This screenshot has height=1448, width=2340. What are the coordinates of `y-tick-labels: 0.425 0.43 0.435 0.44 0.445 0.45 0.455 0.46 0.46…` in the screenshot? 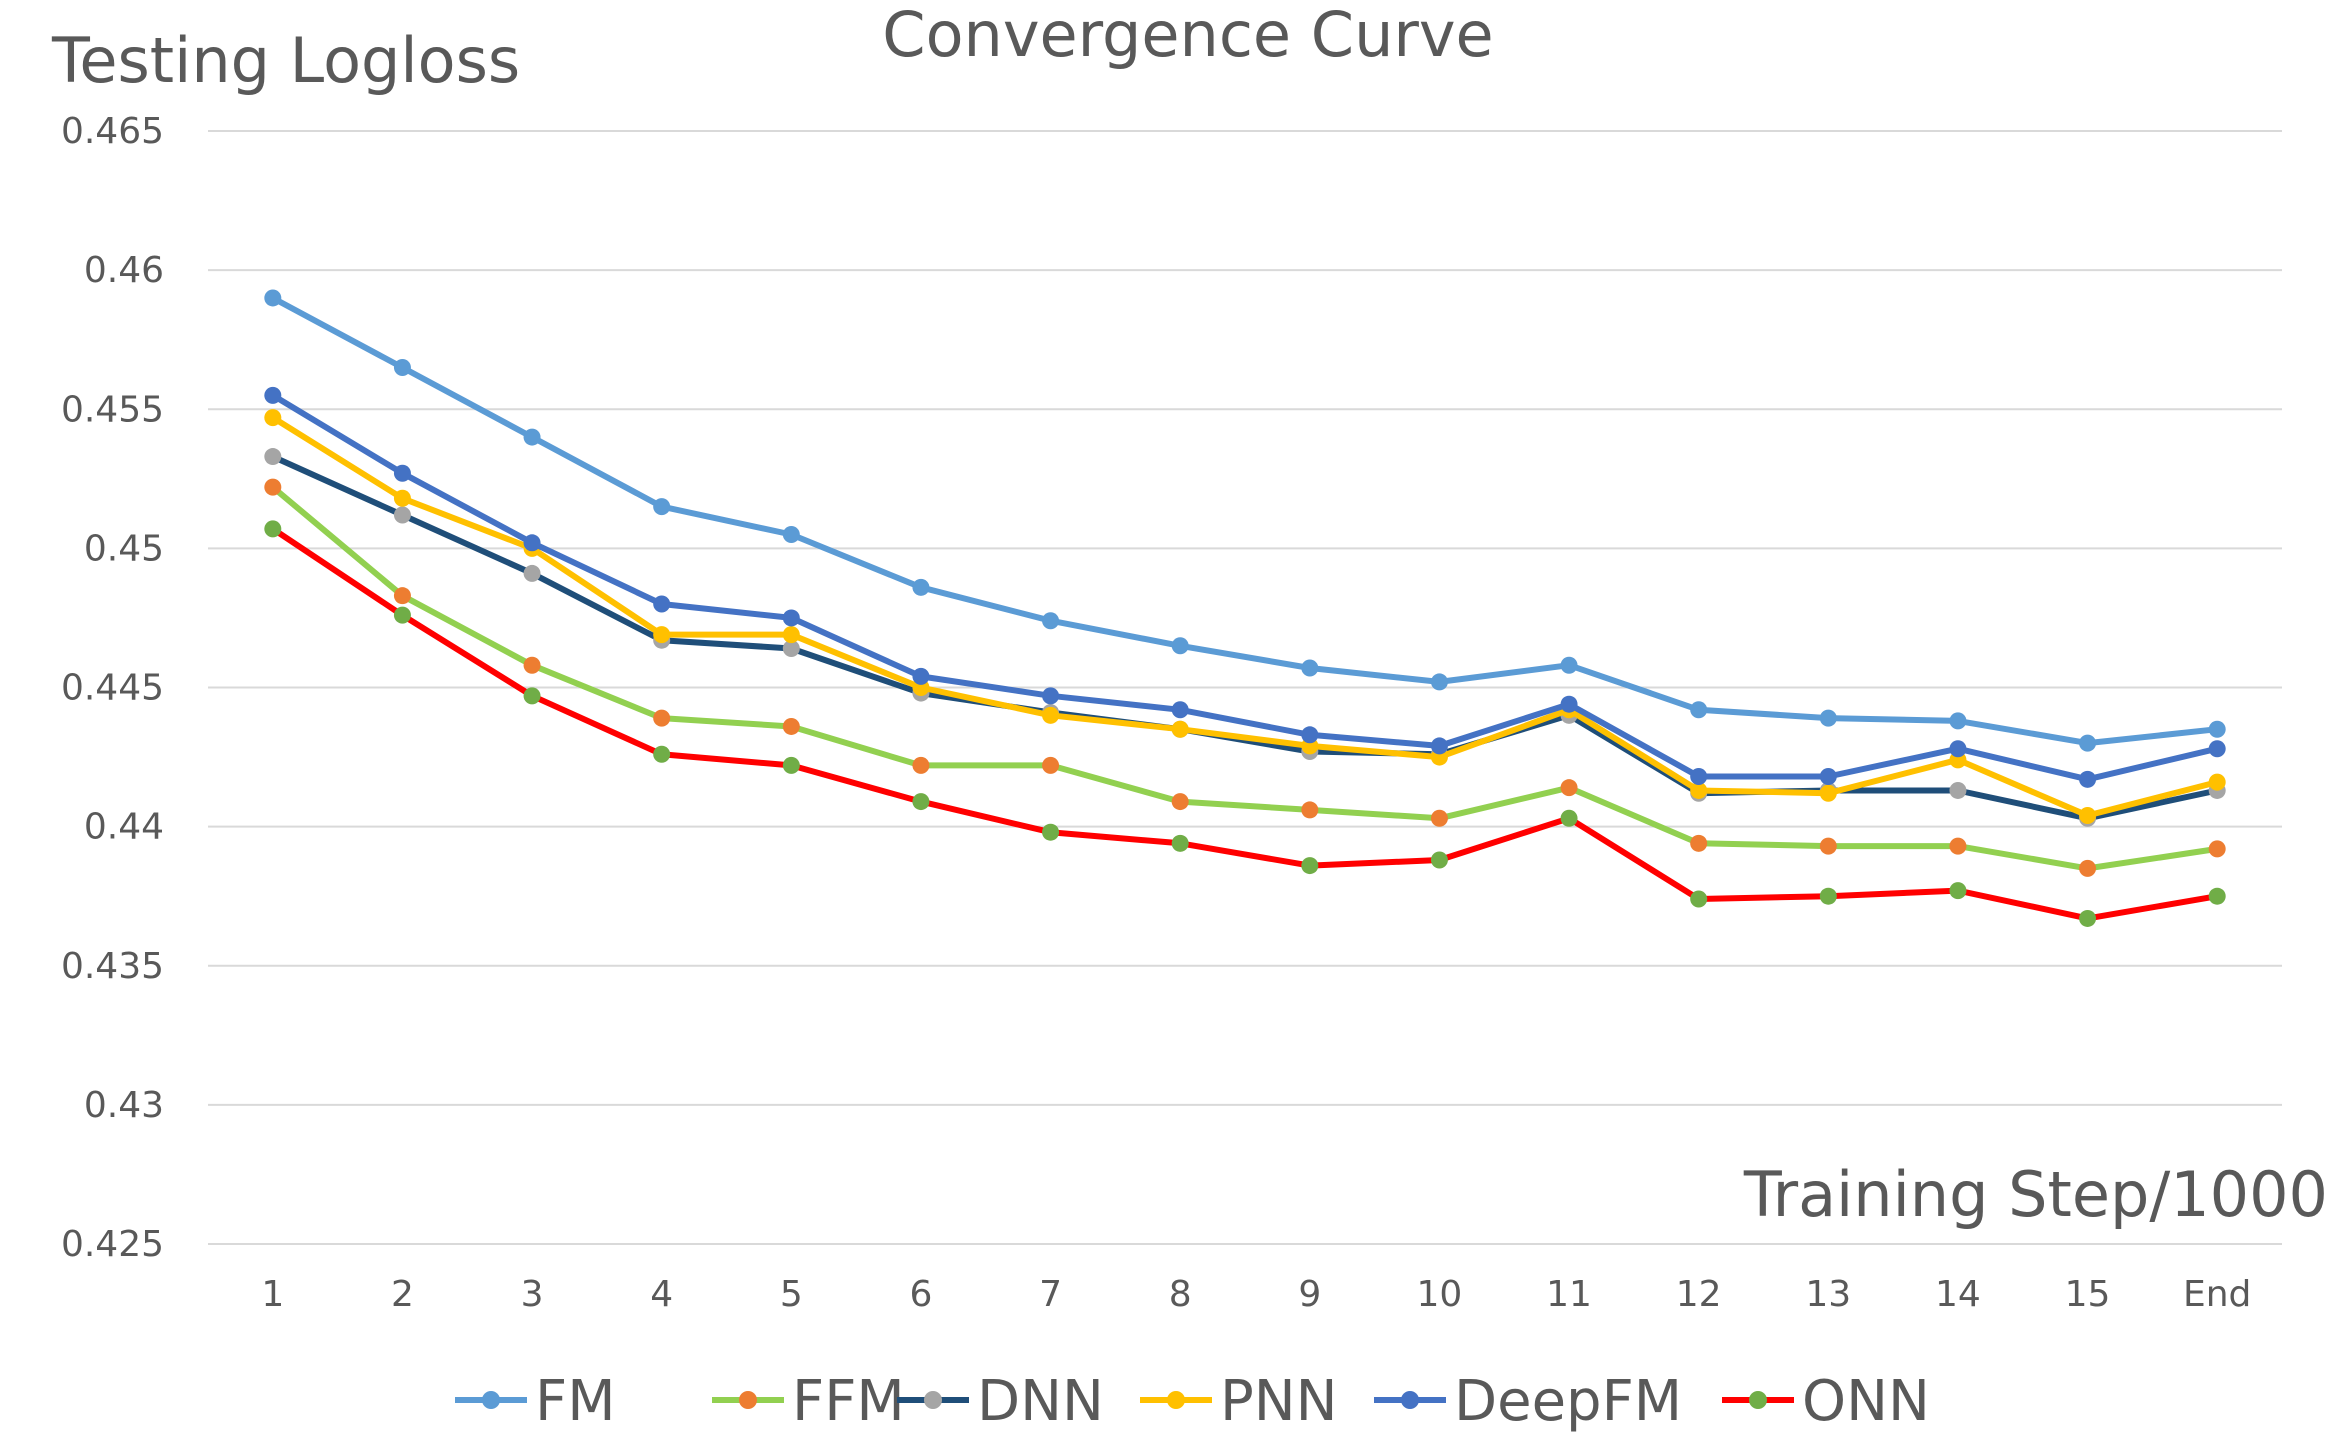 It's located at (112, 688).